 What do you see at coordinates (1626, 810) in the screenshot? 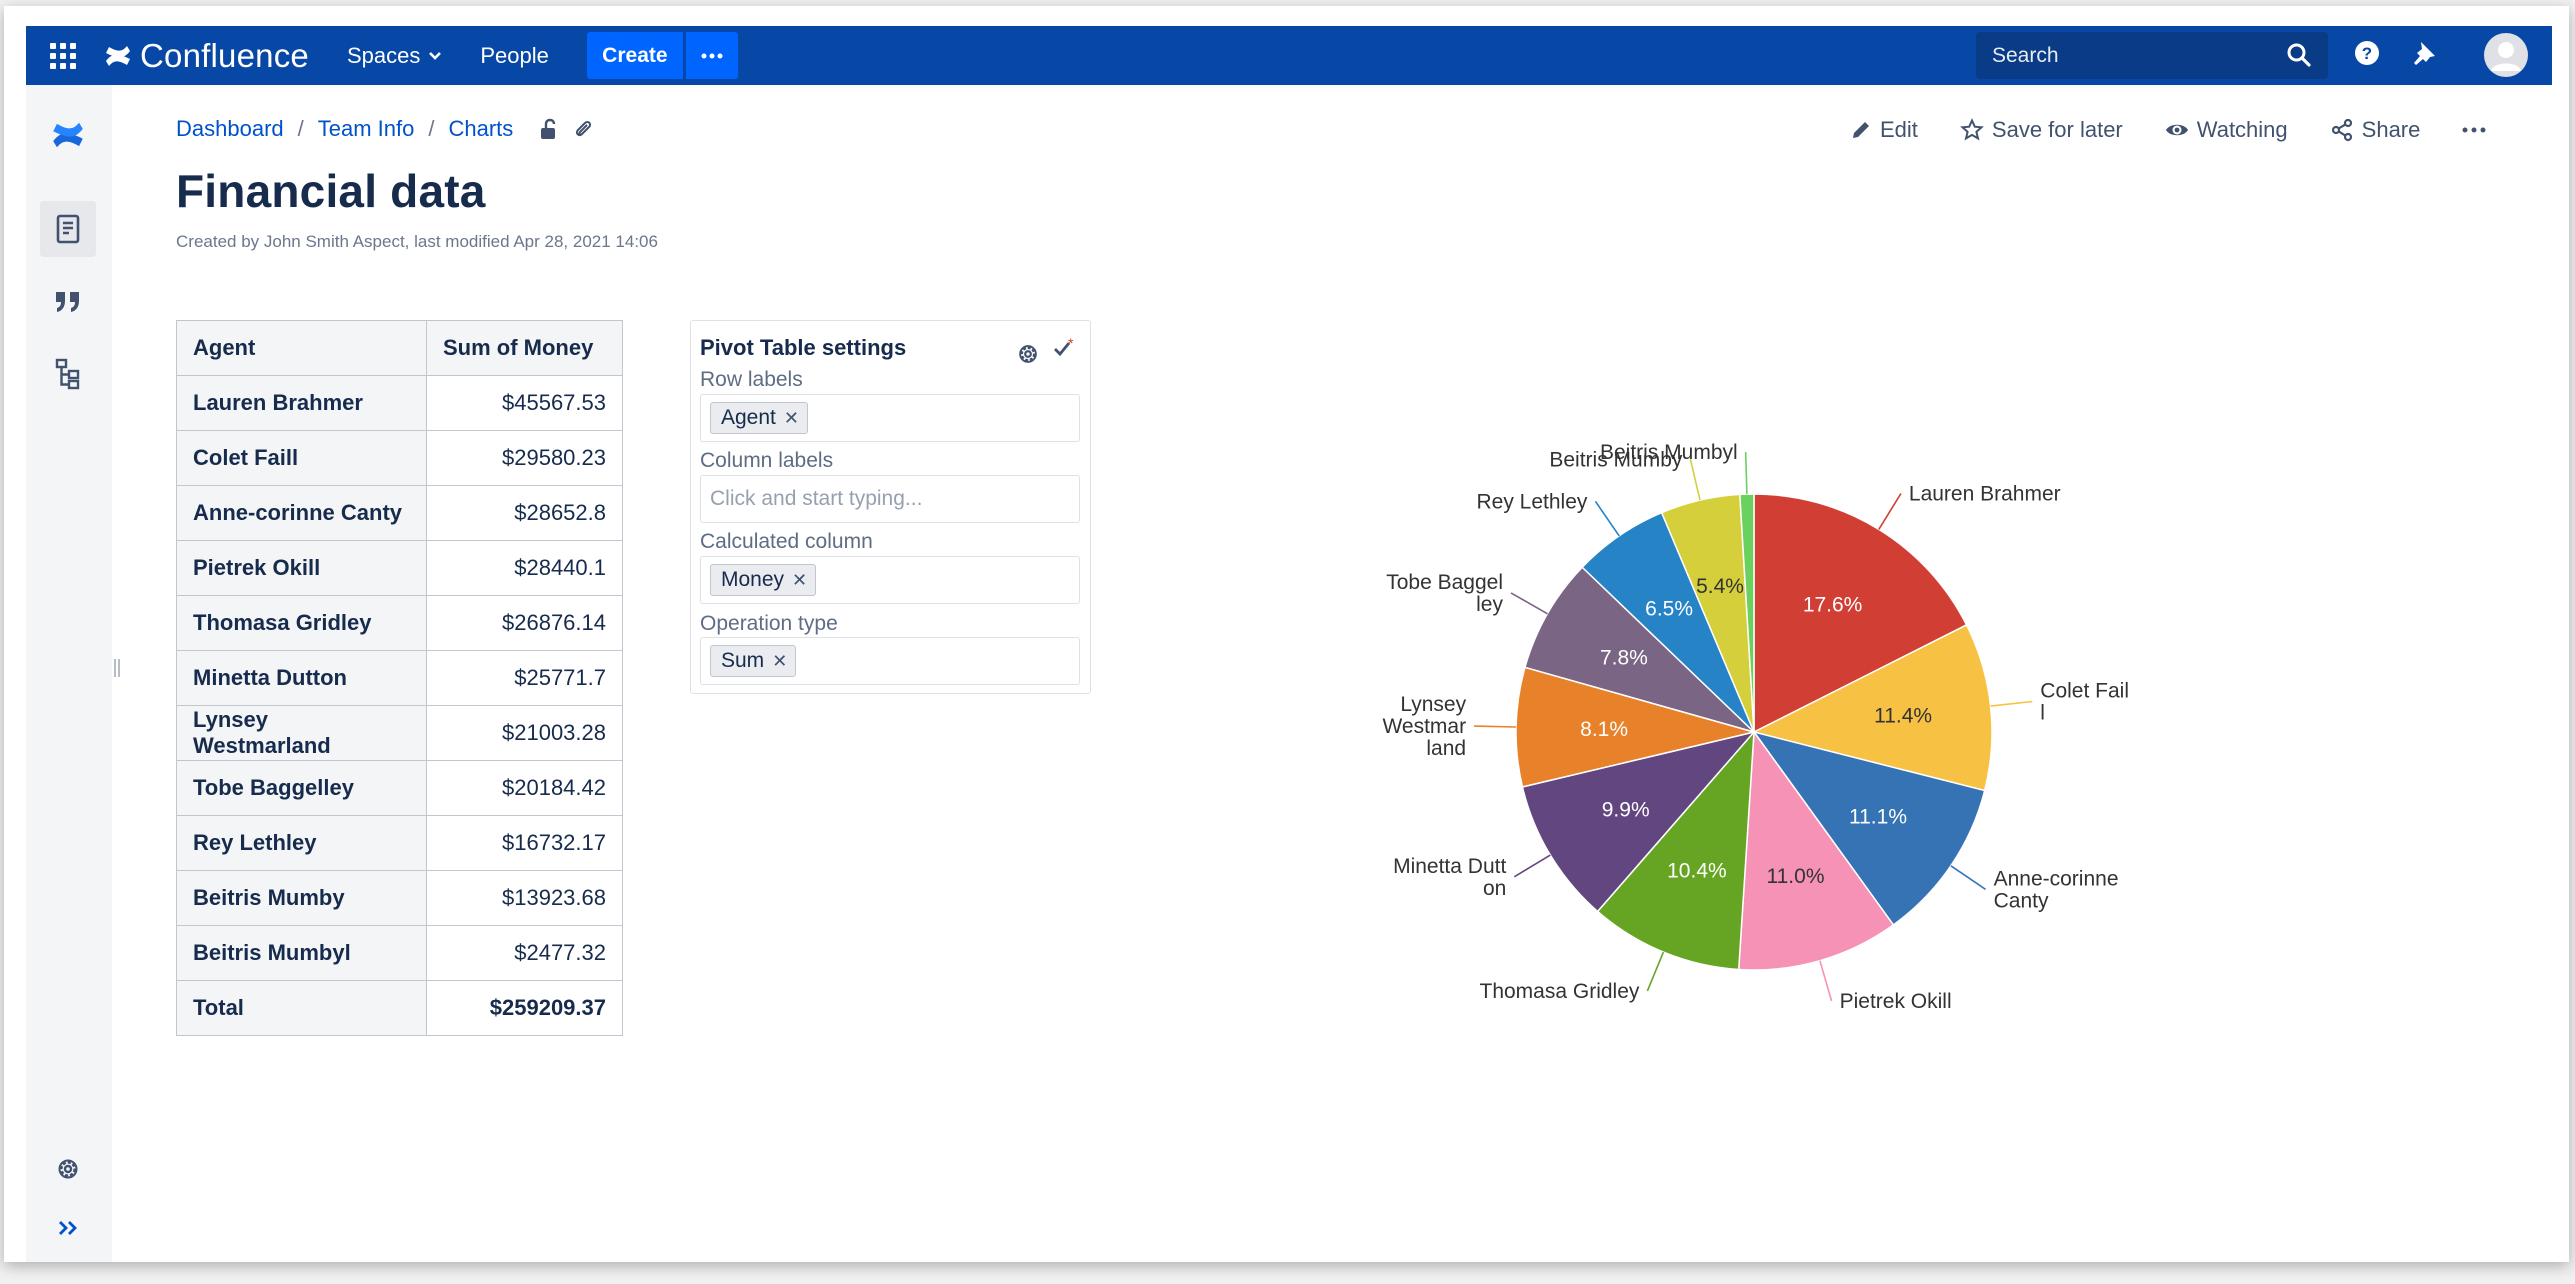
I see `pie-percent-label: 9.9%` at bounding box center [1626, 810].